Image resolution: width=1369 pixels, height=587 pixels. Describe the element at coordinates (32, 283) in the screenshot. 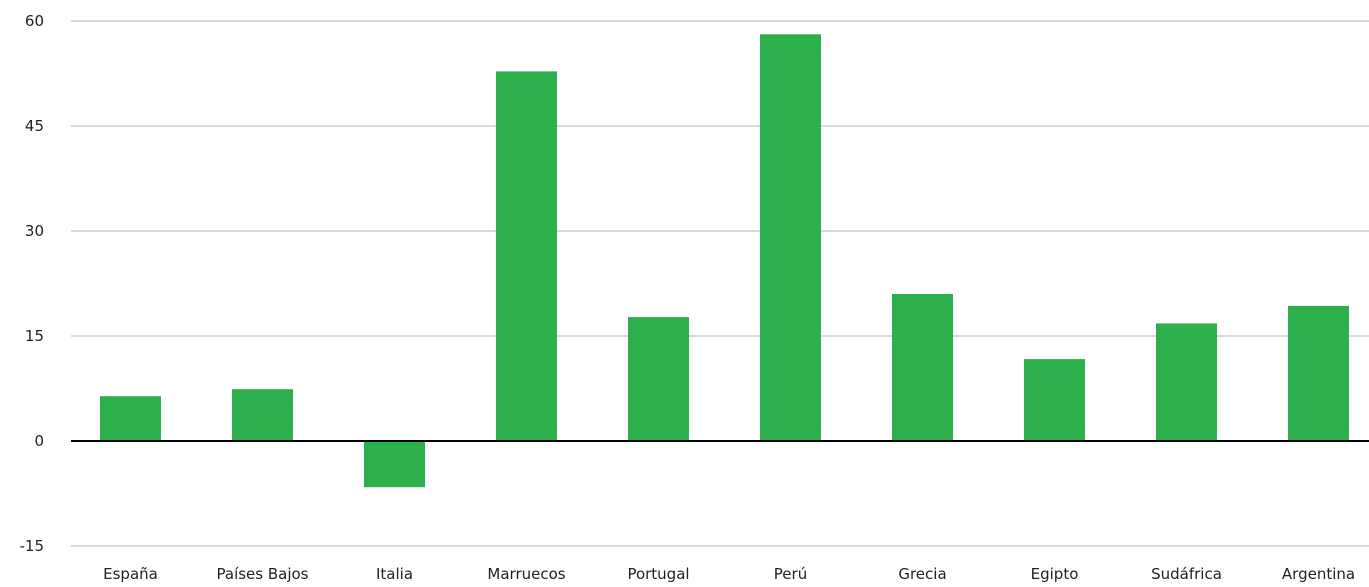

I see `y-axis-tick-labels: -15 0 15 30 45 60` at that location.